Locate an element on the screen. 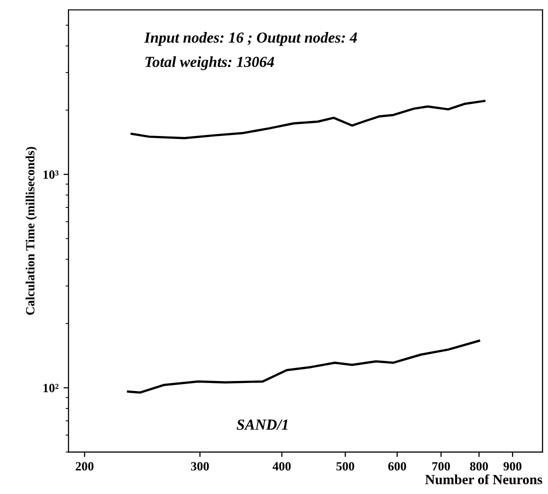 This screenshot has width=548, height=494. y-axis-title: Calculation Time (milliseconds) is located at coordinates (31, 230).